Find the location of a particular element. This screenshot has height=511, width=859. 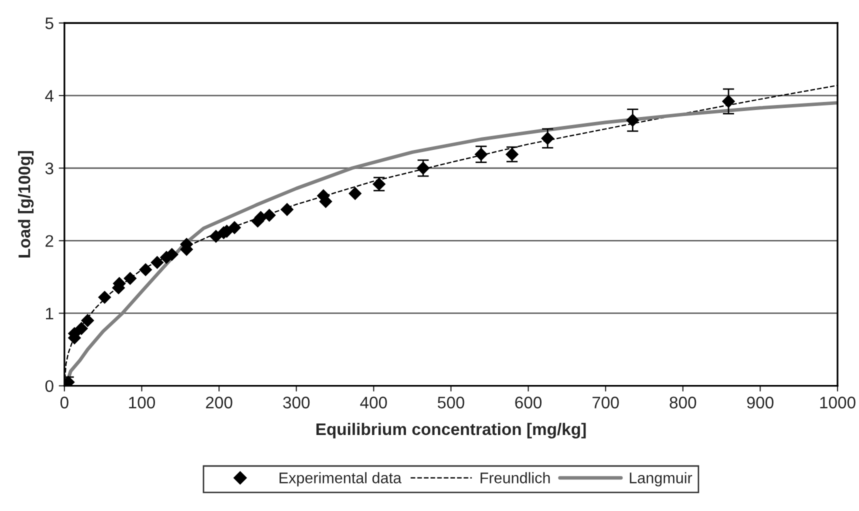

x-tick-label: 400 is located at coordinates (373, 402).